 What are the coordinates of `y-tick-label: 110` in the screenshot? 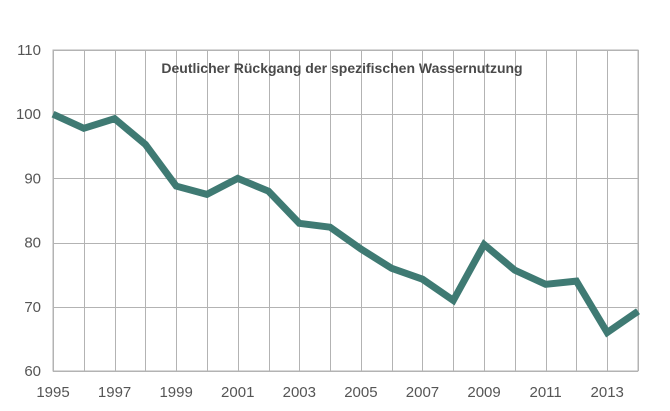 It's located at (29, 50).